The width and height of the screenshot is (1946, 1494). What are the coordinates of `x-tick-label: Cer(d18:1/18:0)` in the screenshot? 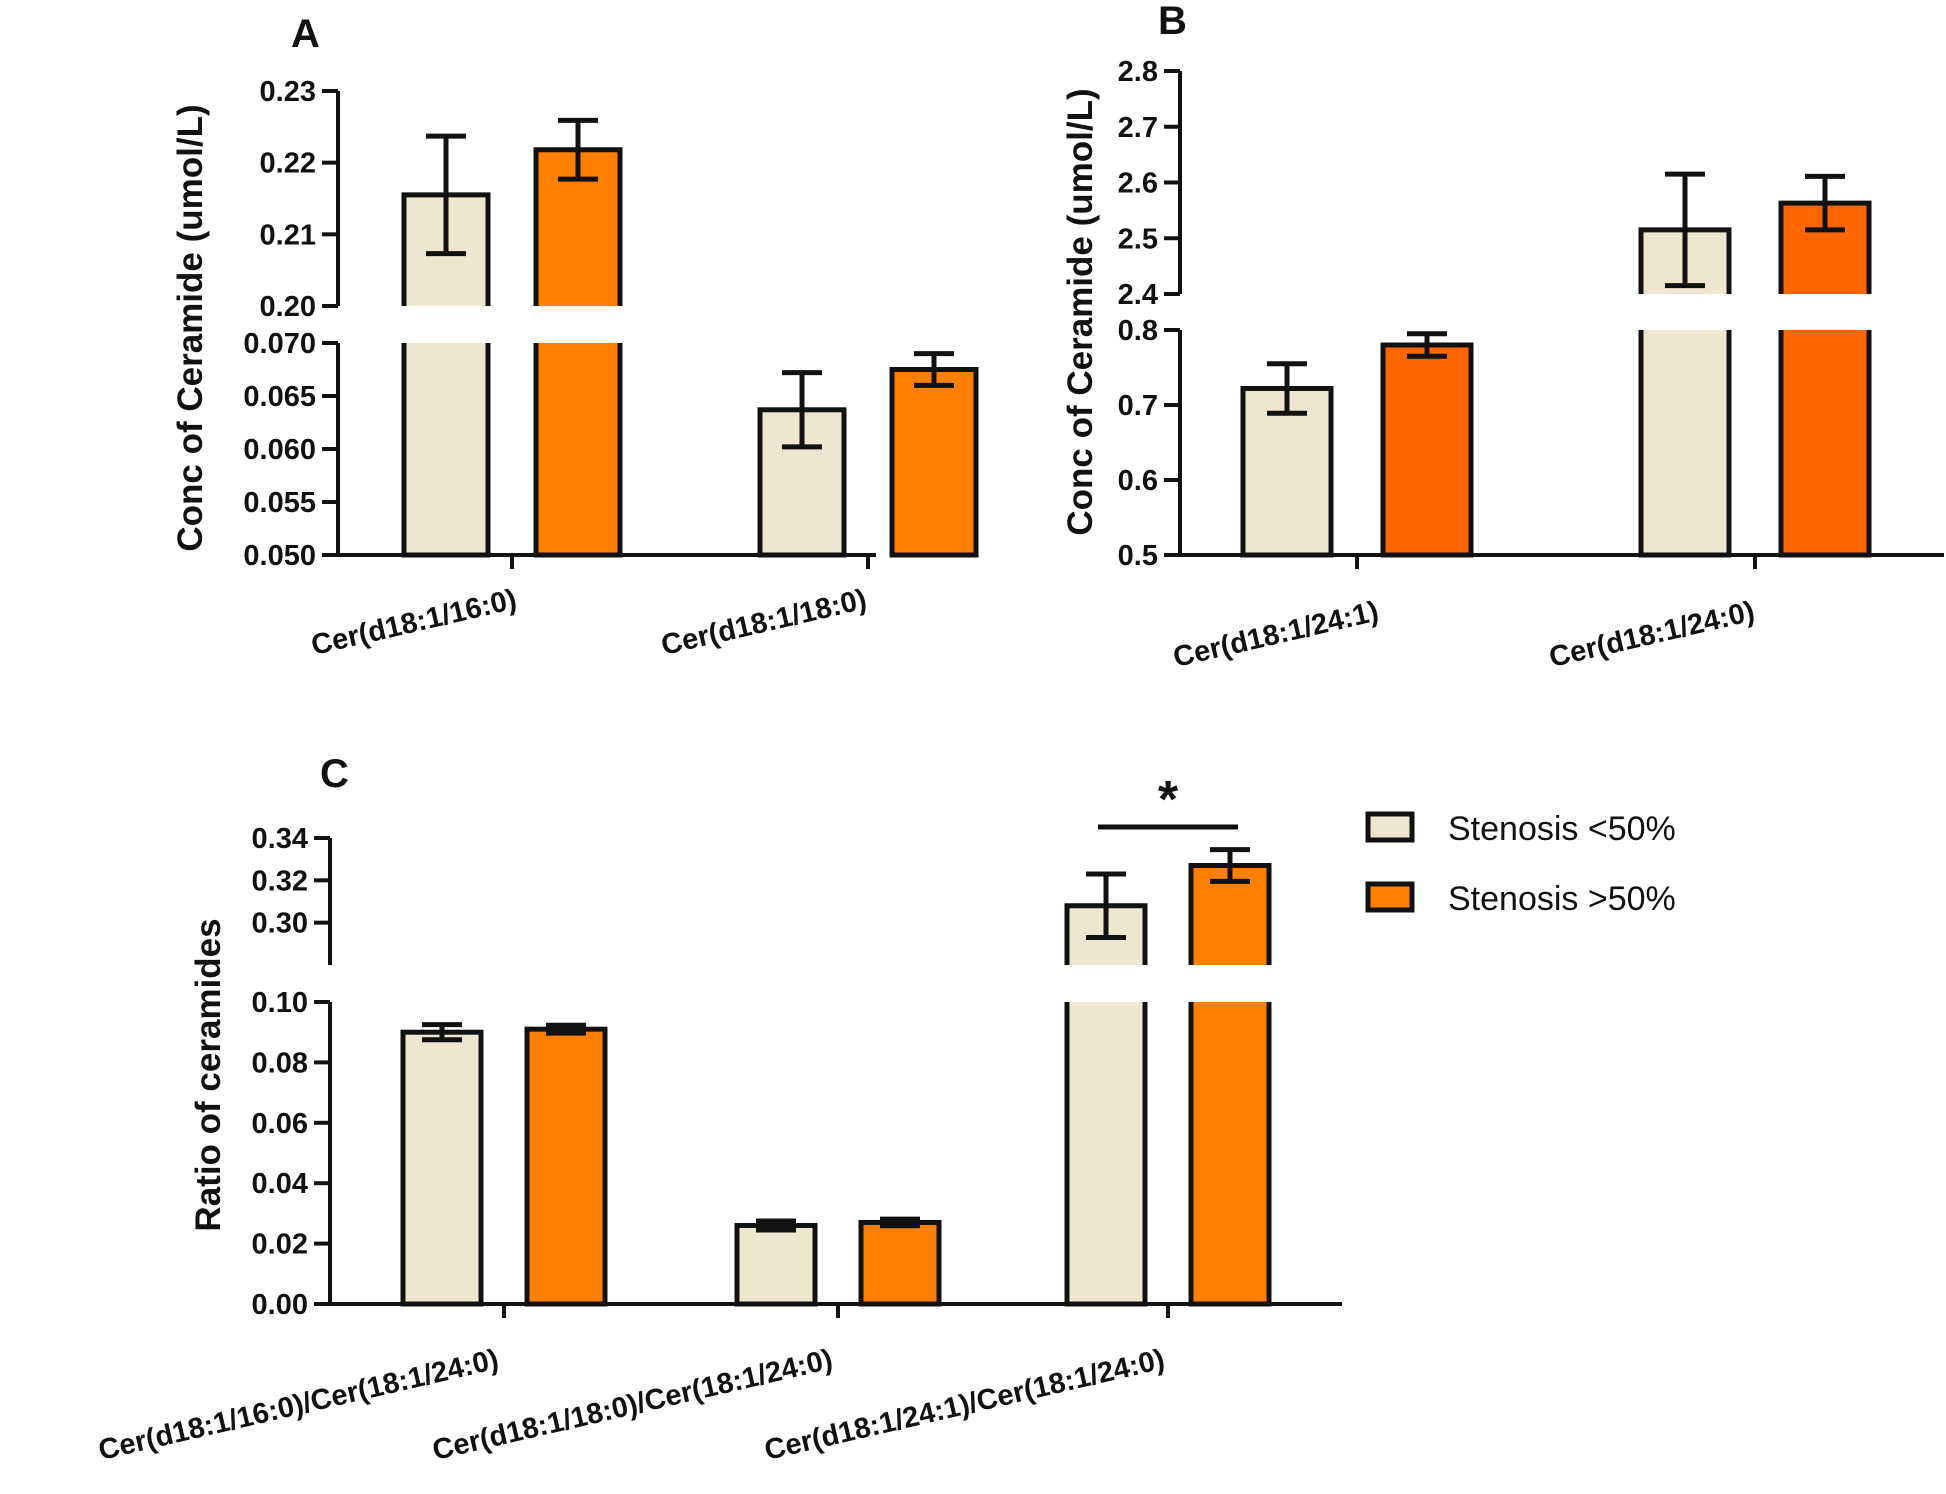 It's located at (763, 623).